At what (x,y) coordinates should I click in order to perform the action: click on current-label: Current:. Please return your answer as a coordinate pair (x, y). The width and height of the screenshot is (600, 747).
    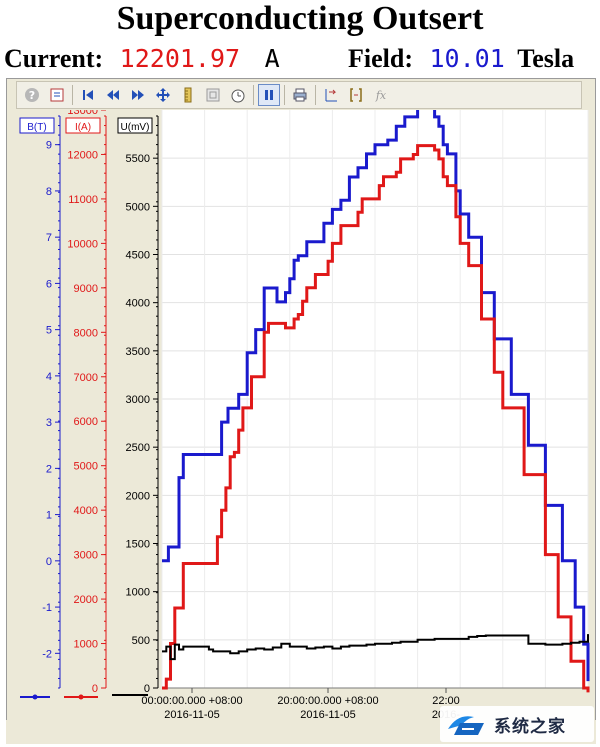
    Looking at the image, I should click on (54, 58).